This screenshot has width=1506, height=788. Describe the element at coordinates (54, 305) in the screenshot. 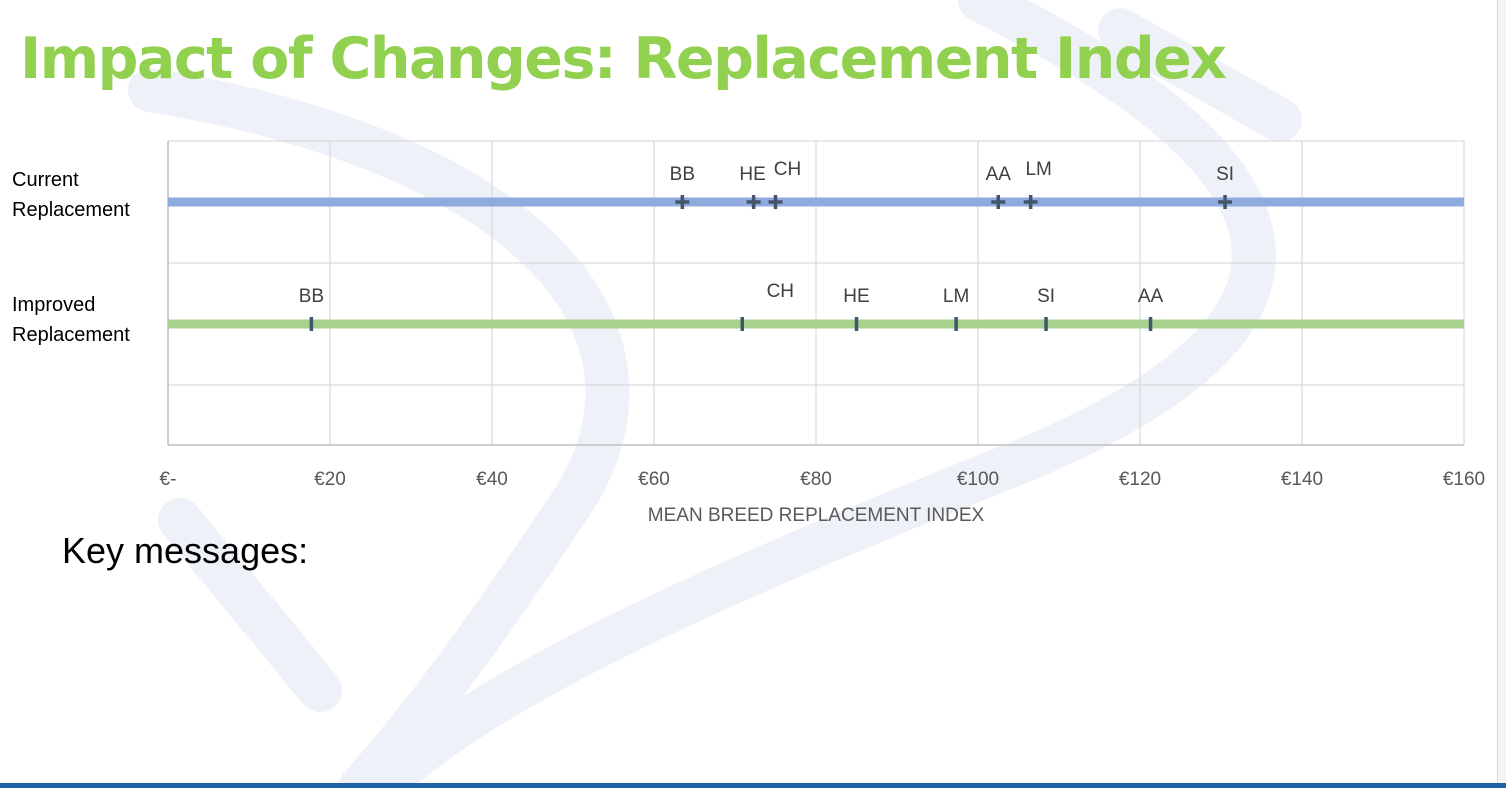

I see `row-label-improved-line1: Improved` at that location.